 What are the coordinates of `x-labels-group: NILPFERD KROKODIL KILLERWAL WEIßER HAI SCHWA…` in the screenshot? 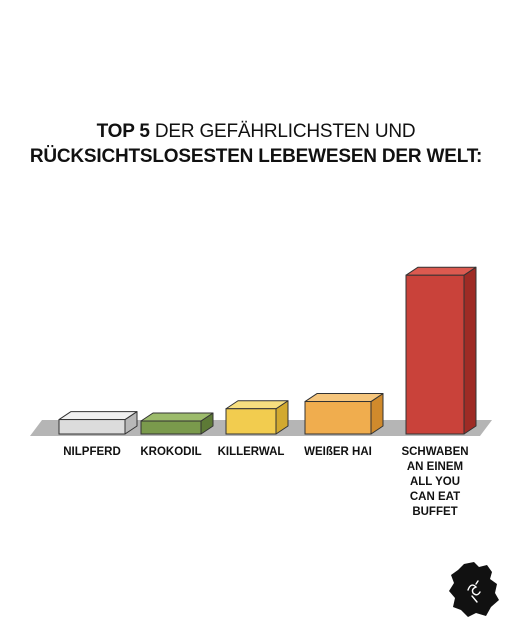 It's located at (265, 482).